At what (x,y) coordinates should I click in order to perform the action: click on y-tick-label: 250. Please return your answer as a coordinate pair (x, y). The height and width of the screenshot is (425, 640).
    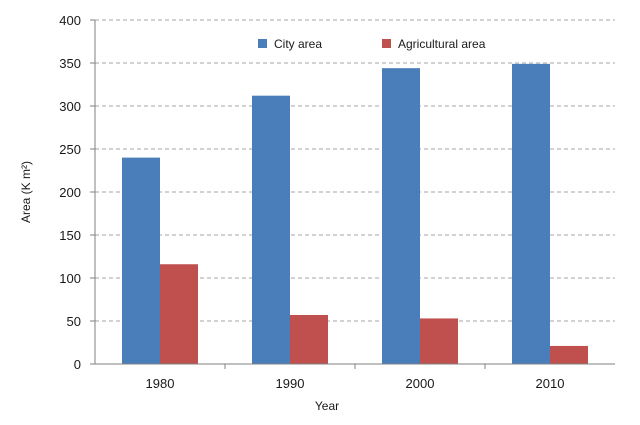
    Looking at the image, I should click on (70, 149).